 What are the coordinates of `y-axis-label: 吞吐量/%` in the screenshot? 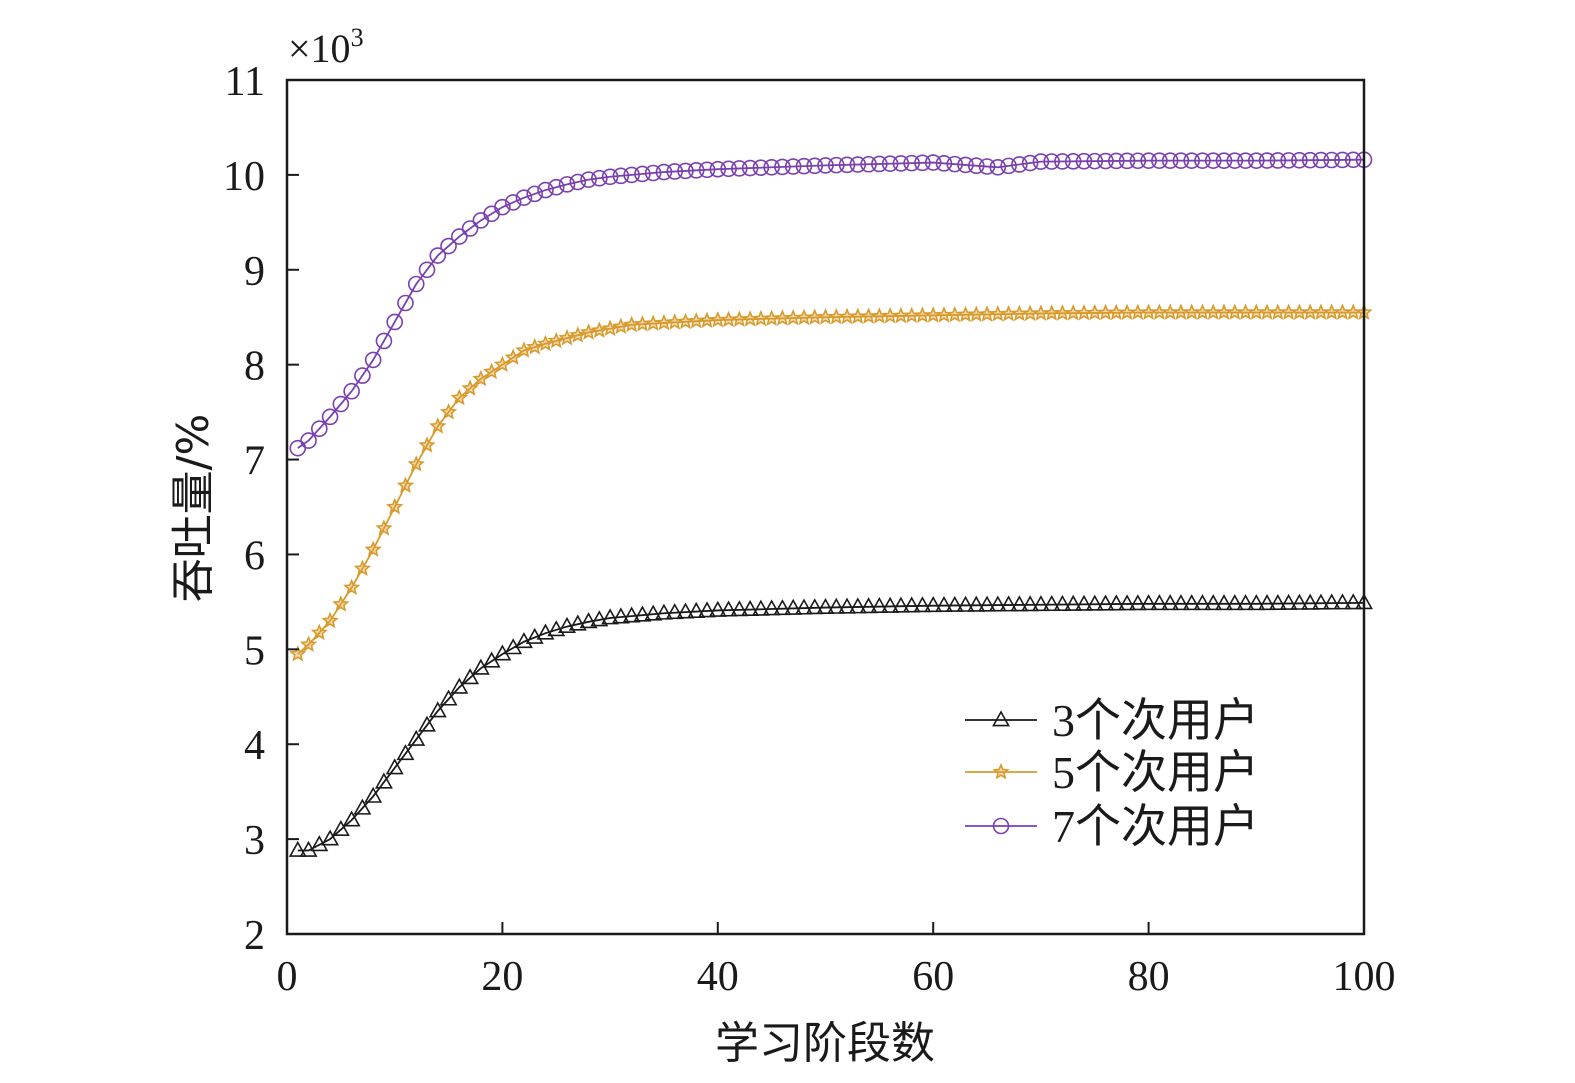 It's located at (193, 508).